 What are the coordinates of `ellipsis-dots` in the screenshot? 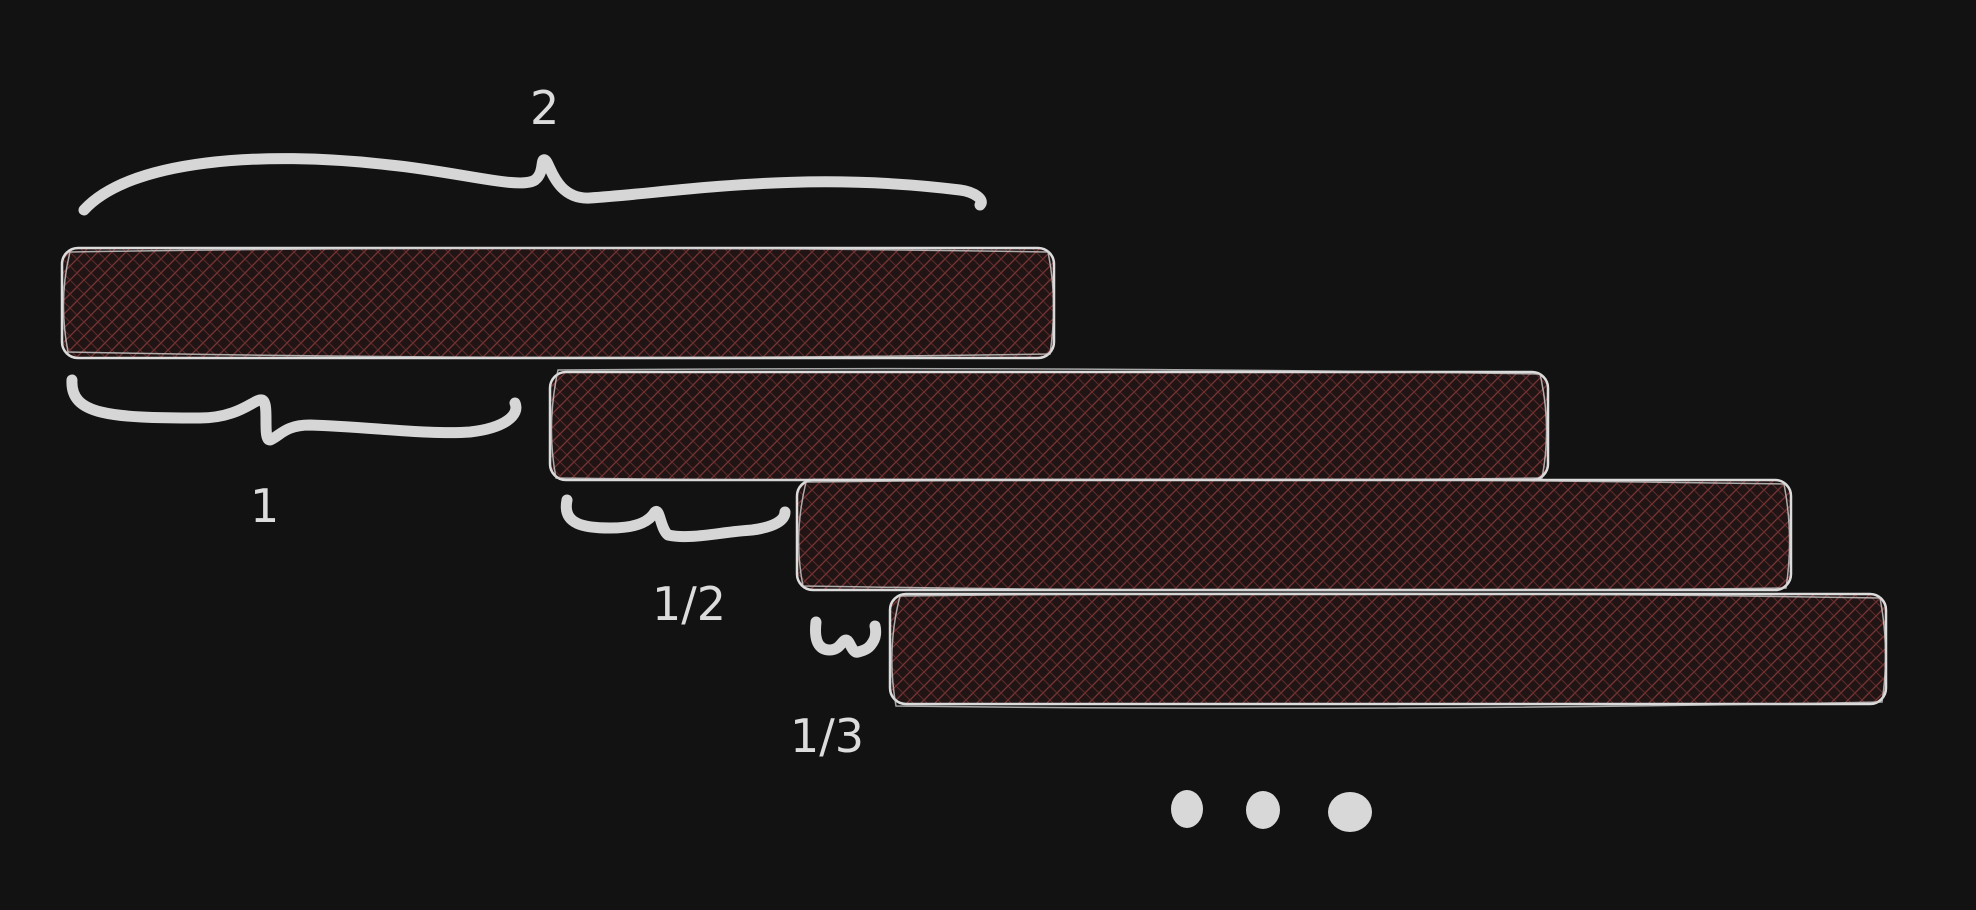 It's located at (1271, 811).